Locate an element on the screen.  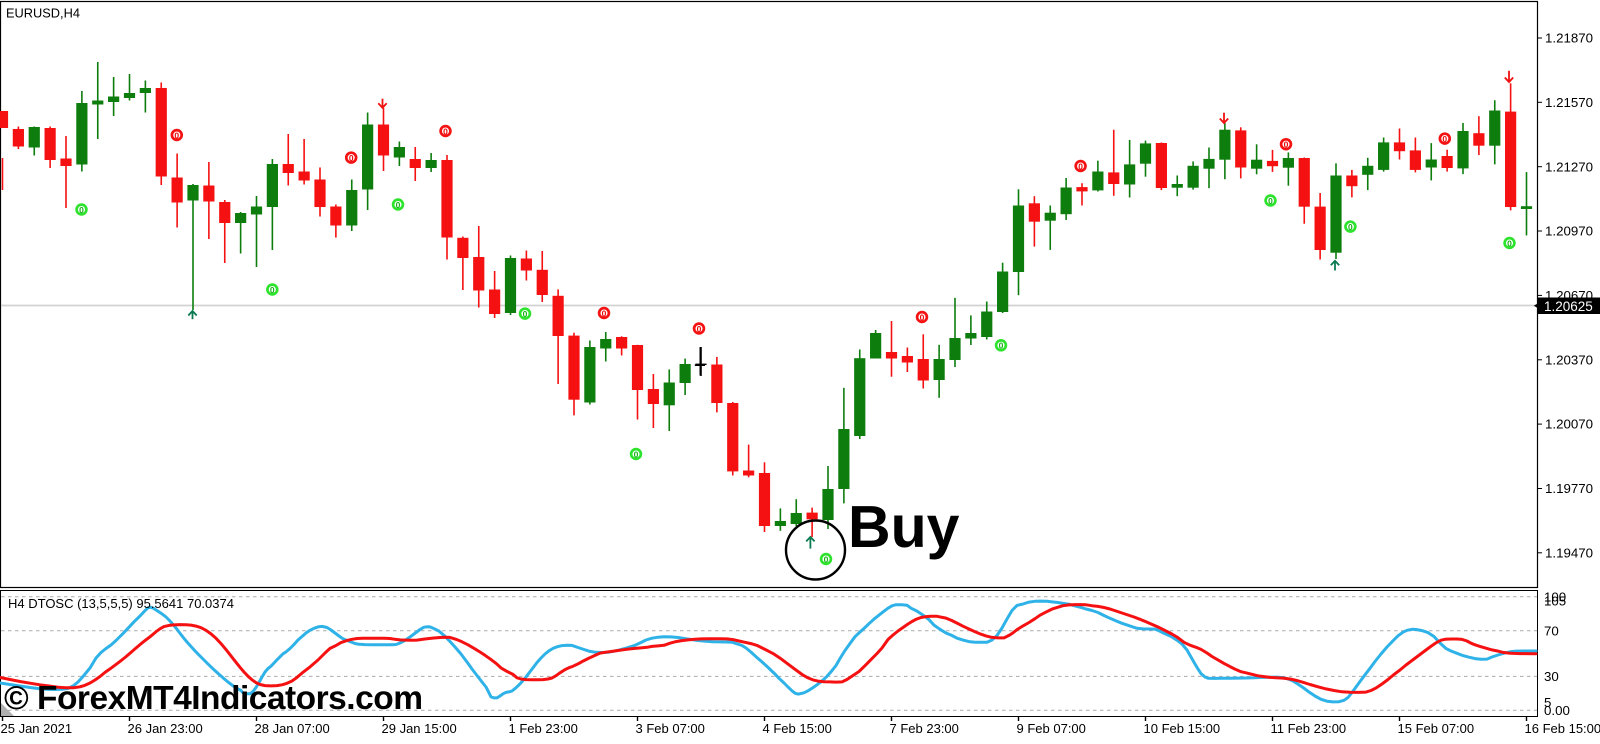
svg-text: 29 Jan 15:00 is located at coordinates (419, 728).